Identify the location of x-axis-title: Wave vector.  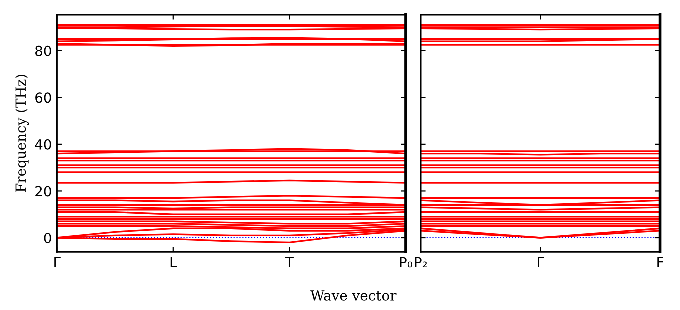
(353, 295).